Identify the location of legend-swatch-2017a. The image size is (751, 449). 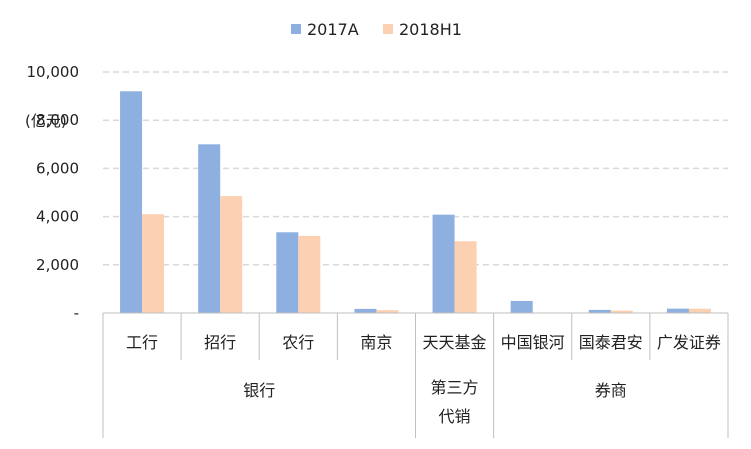
(296, 29).